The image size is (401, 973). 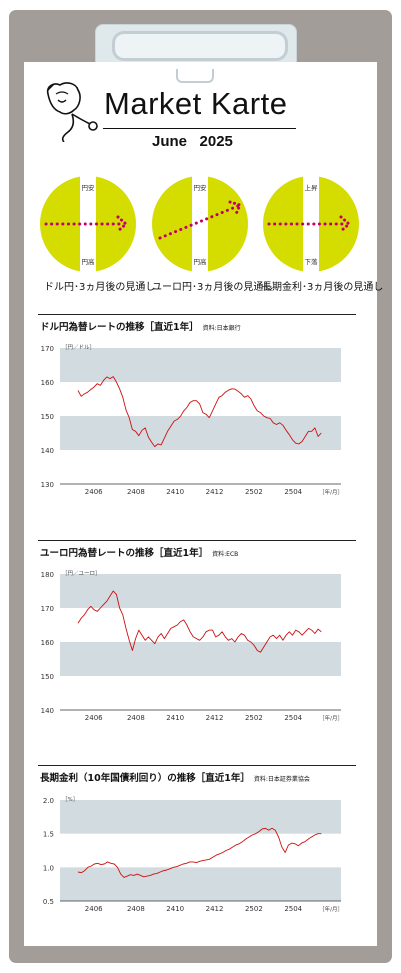 I want to click on chart-source: 資料:ECB, so click(x=225, y=554).